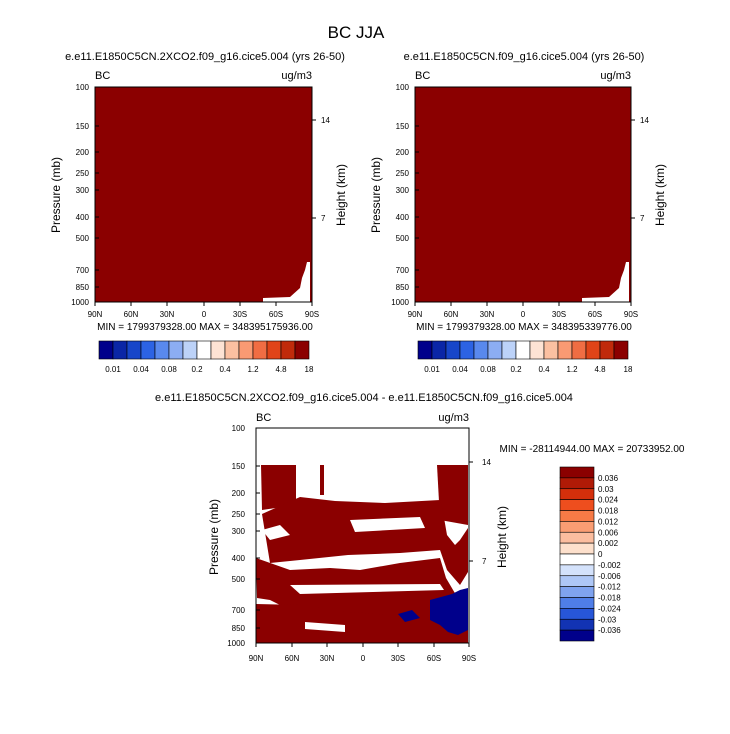 The width and height of the screenshot is (730, 734). I want to click on colorbar-label: -0.024, so click(609, 608).